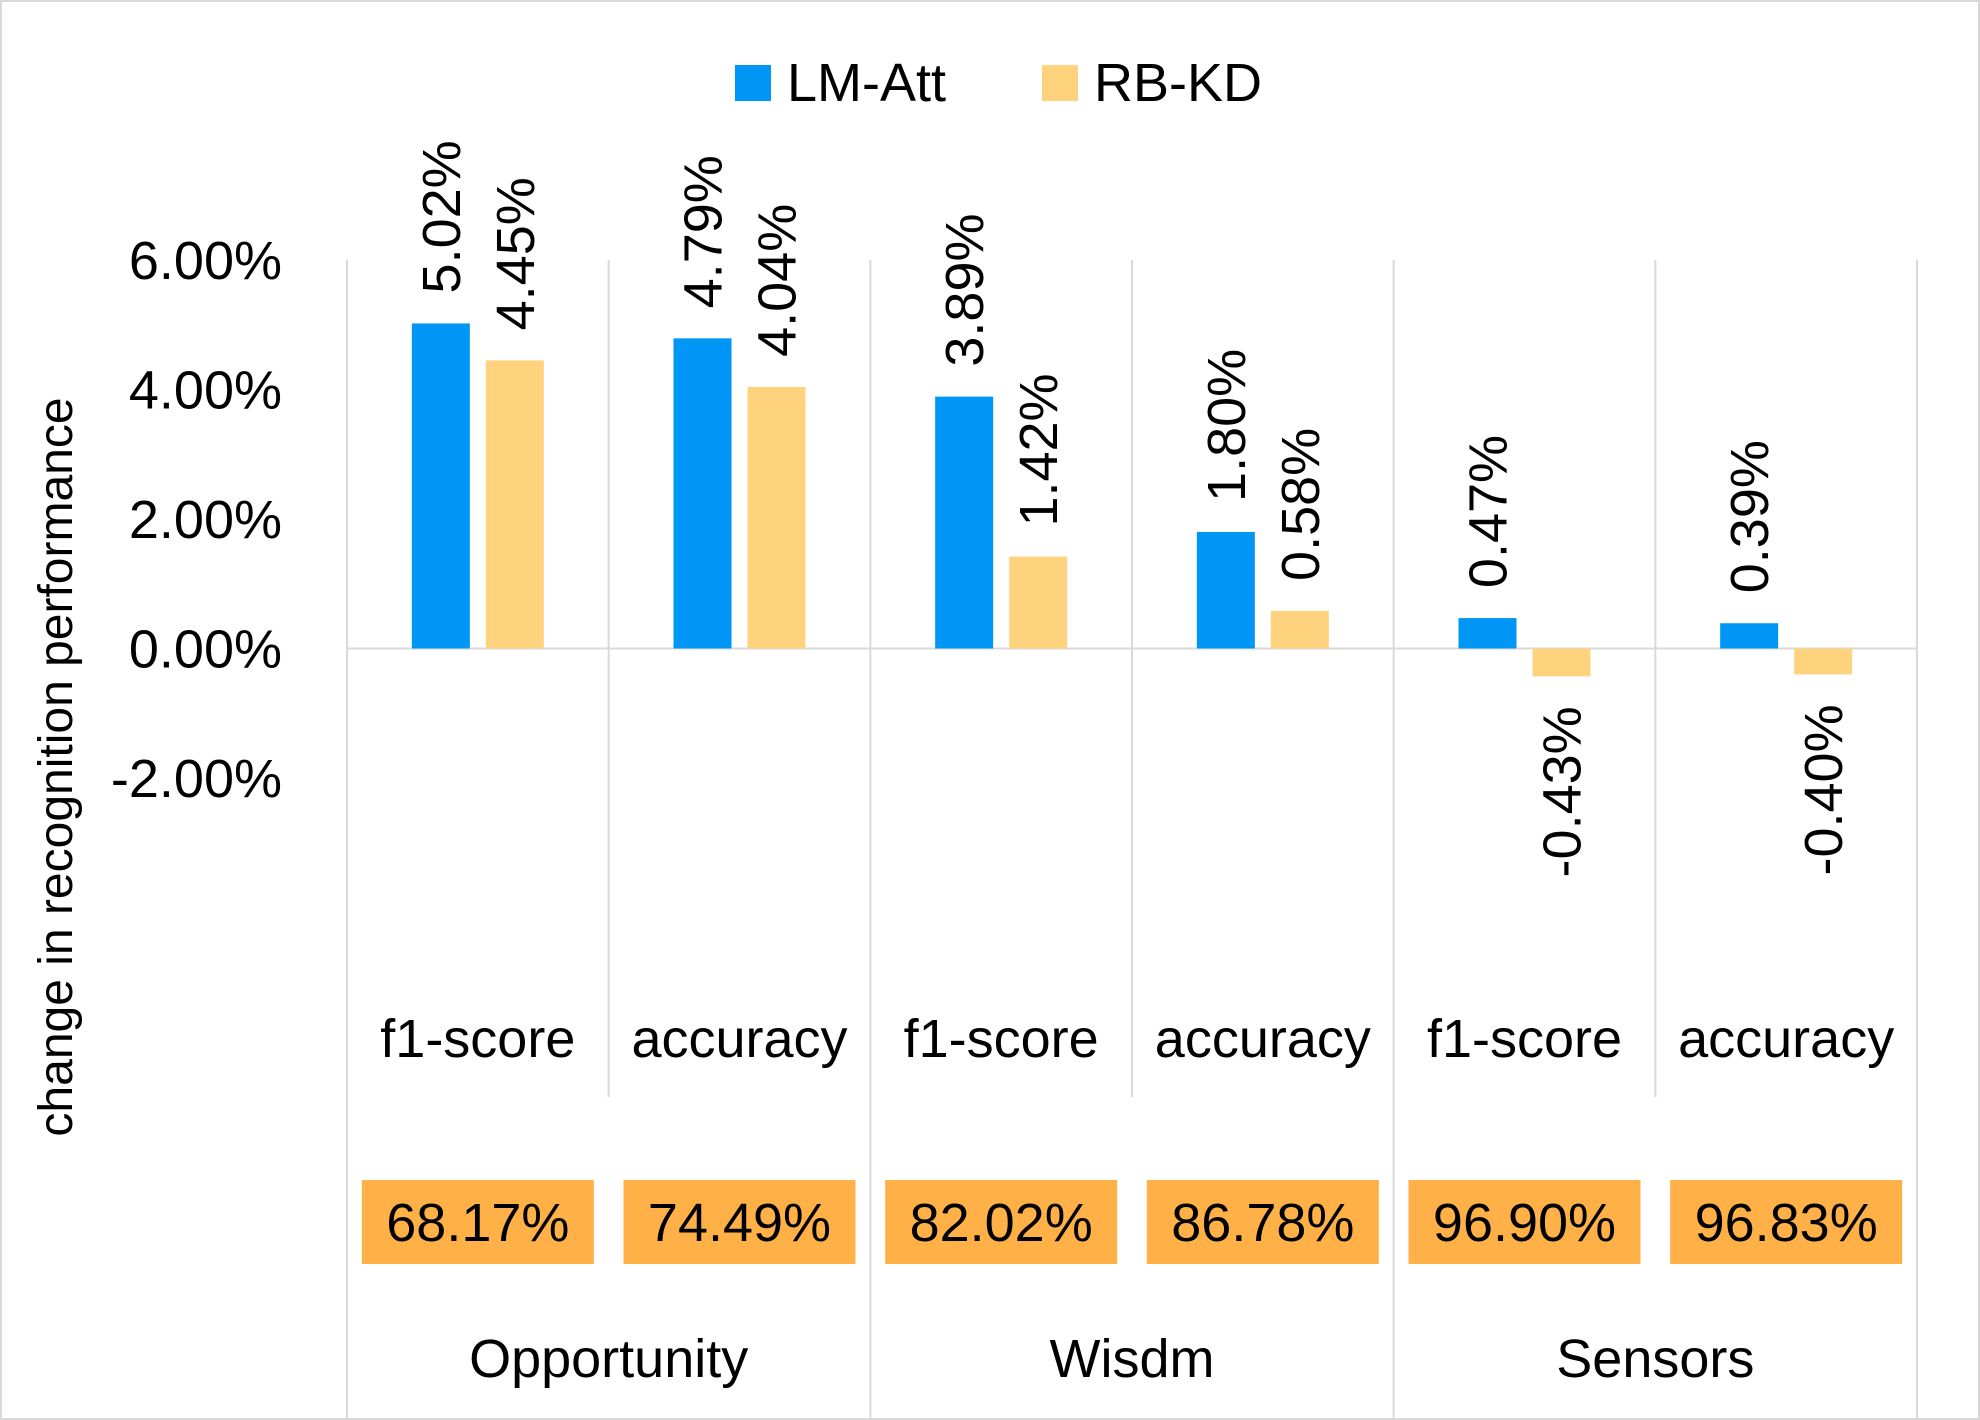 The height and width of the screenshot is (1420, 1980). Describe the element at coordinates (205, 261) in the screenshot. I see `y-tick-label-0: 6.00%` at that location.